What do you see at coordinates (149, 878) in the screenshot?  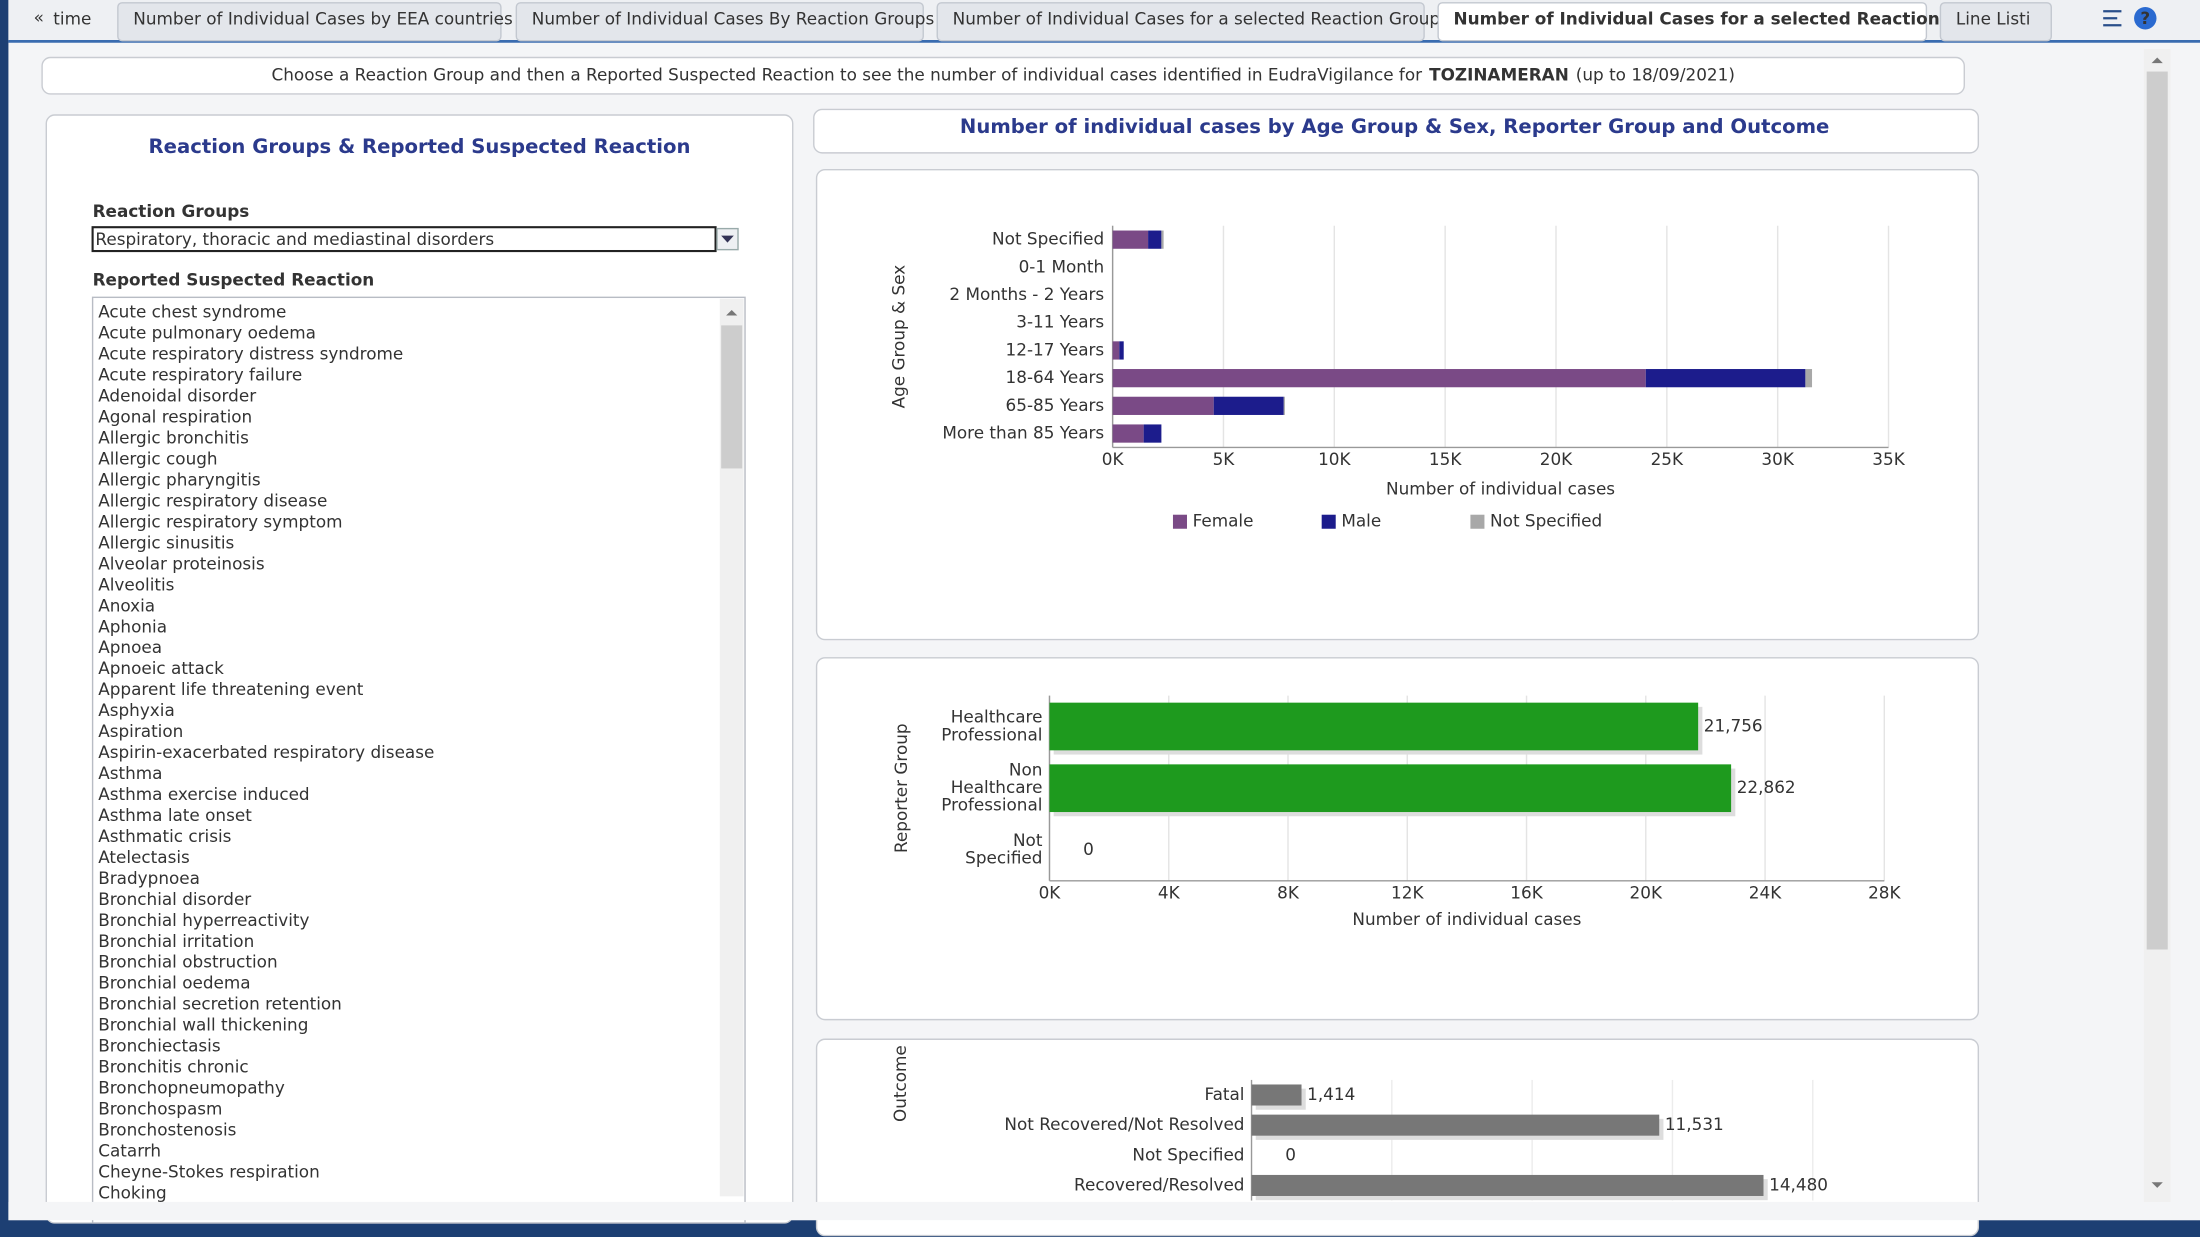 I see `reaction-item: Bradypnoea` at bounding box center [149, 878].